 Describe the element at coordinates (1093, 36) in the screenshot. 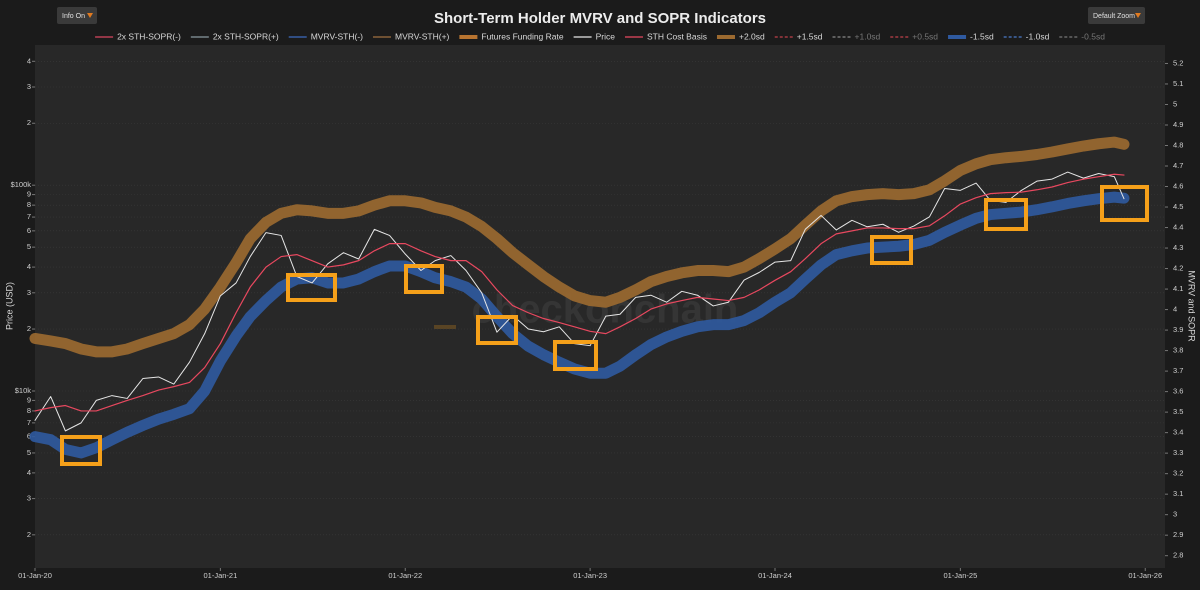

I see `legend-label: -0.5sd` at that location.